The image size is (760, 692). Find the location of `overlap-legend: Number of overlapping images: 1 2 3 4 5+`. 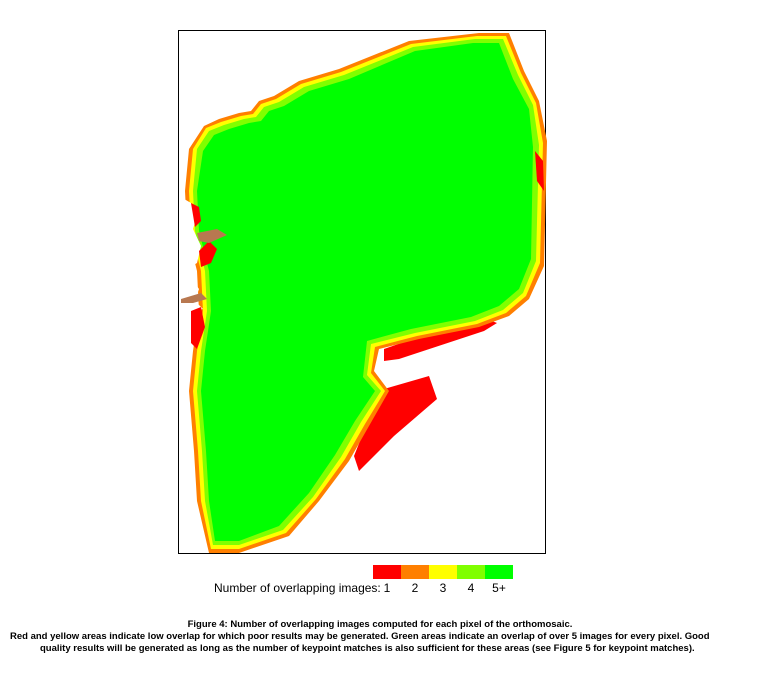

overlap-legend: Number of overlapping images: 1 2 3 4 5+ is located at coordinates (364, 580).